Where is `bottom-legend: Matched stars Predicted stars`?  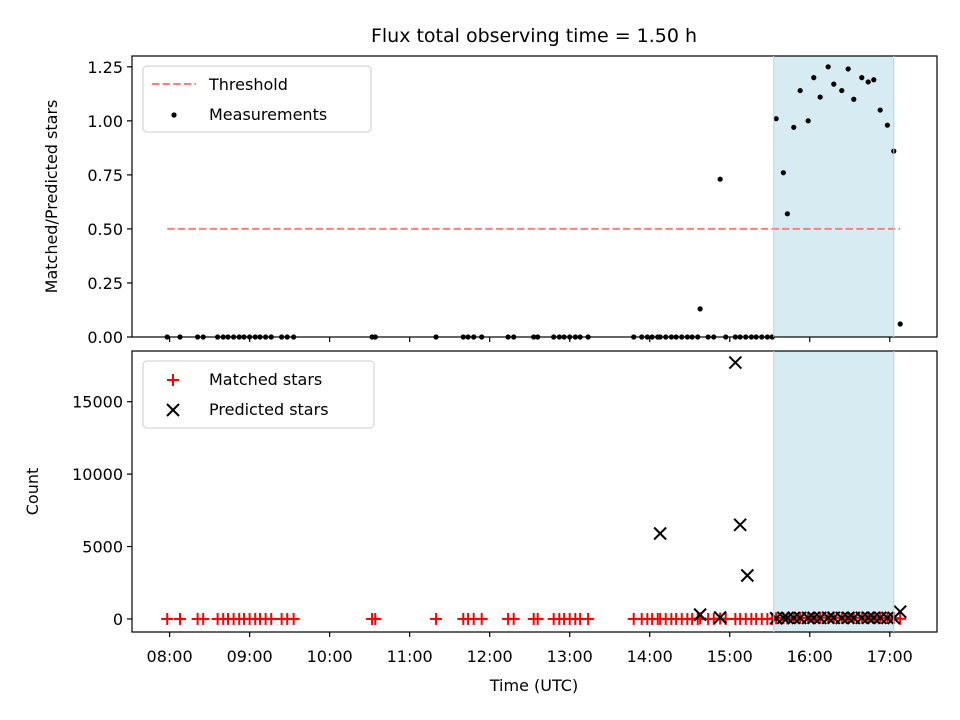 bottom-legend: Matched stars Predicted stars is located at coordinates (258, 394).